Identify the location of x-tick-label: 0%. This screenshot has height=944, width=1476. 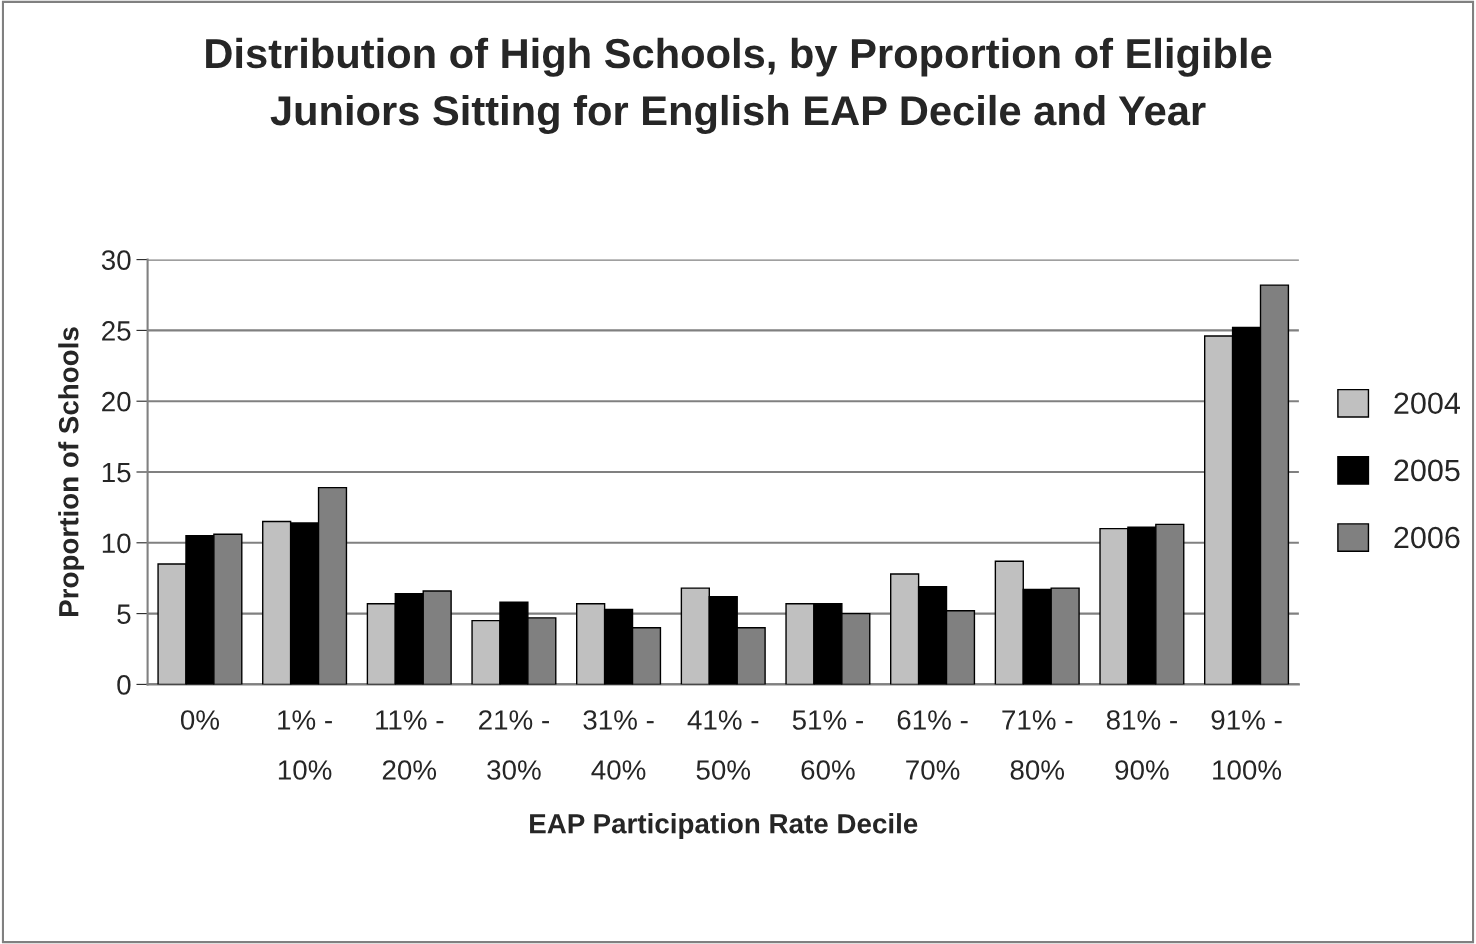
(200, 720).